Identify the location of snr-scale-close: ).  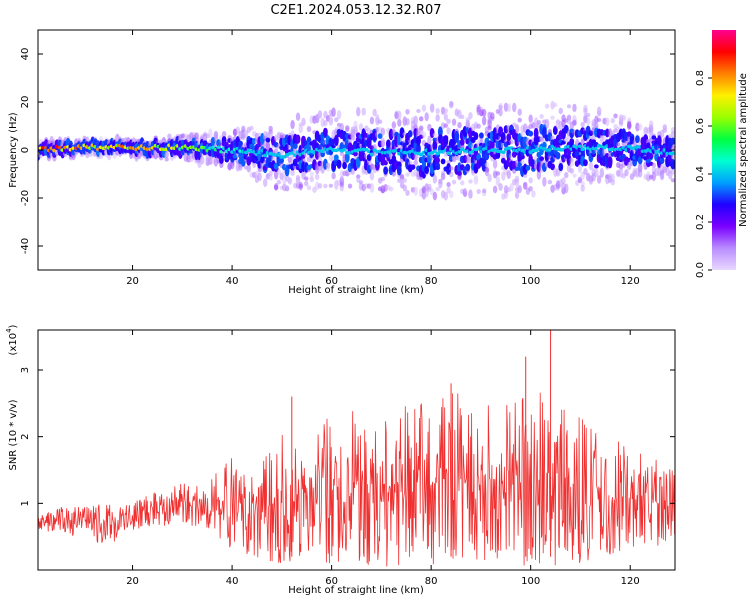
(13, 326).